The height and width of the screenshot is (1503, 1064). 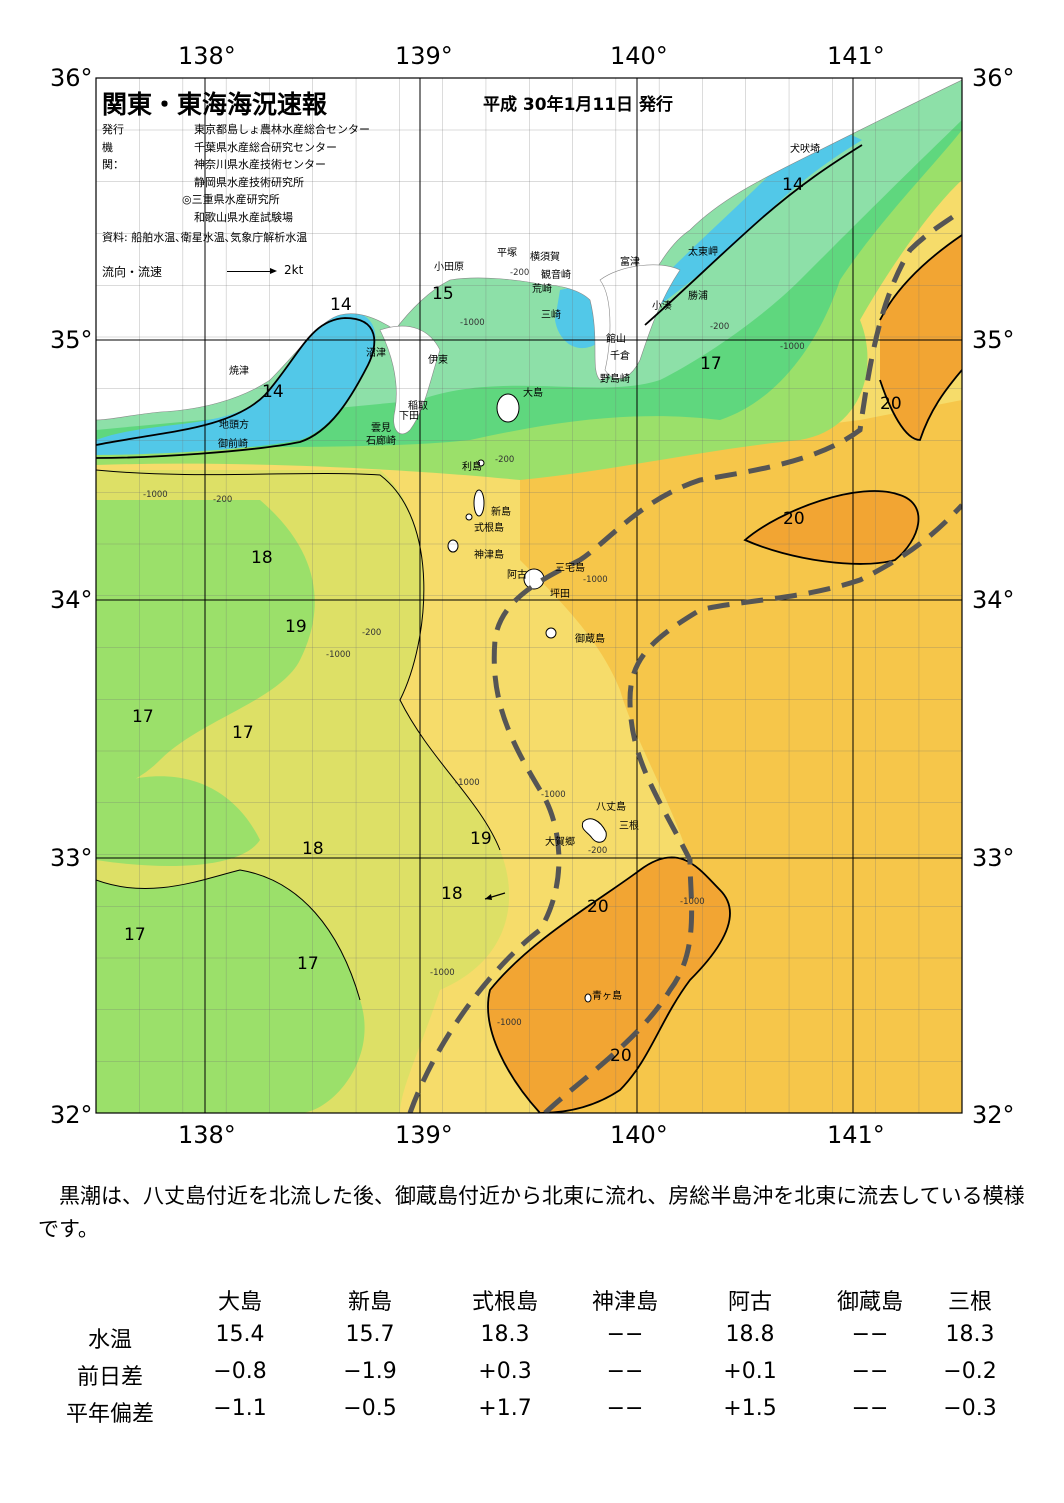 I want to click on issuer-org: ◎三重県水産研究所, so click(x=231, y=199).